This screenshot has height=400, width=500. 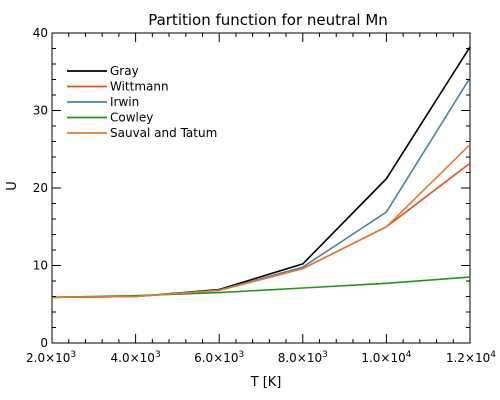 I want to click on legend-label: Gray, so click(x=124, y=71).